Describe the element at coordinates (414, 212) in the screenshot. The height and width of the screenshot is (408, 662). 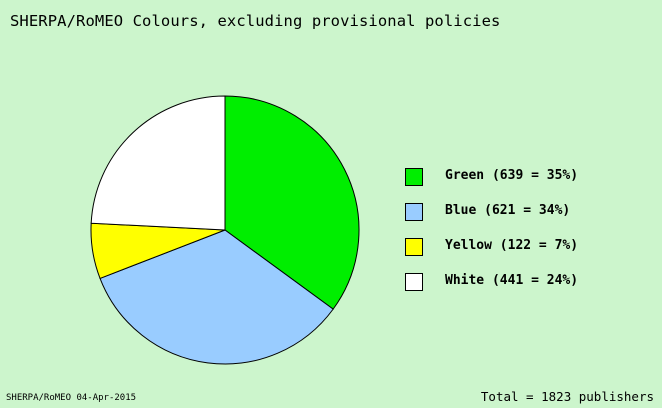
I see `legend-swatch-blue` at that location.